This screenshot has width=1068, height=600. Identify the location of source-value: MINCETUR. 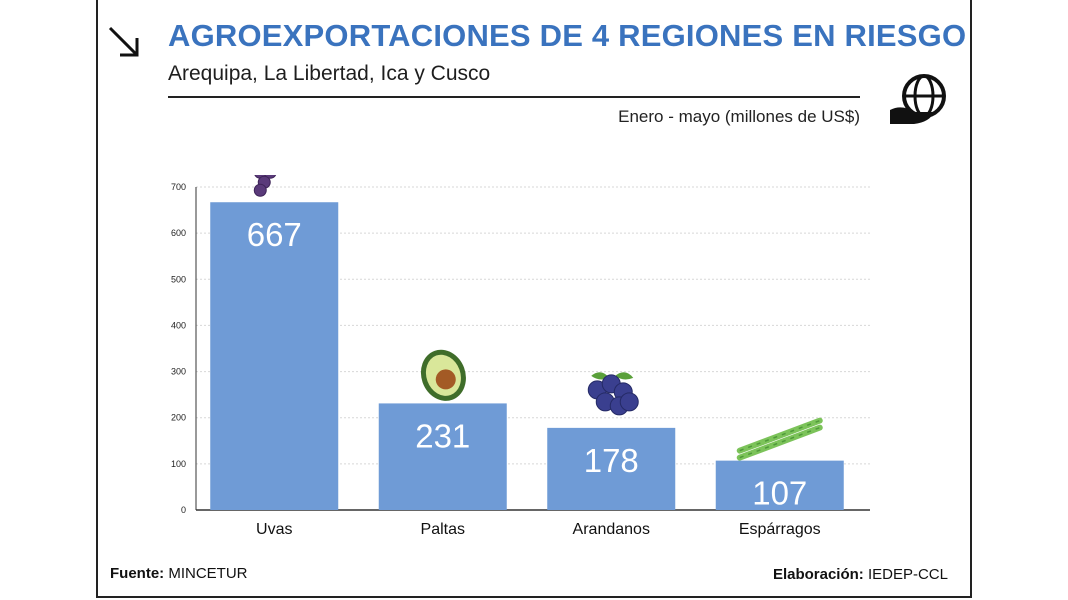
(208, 573).